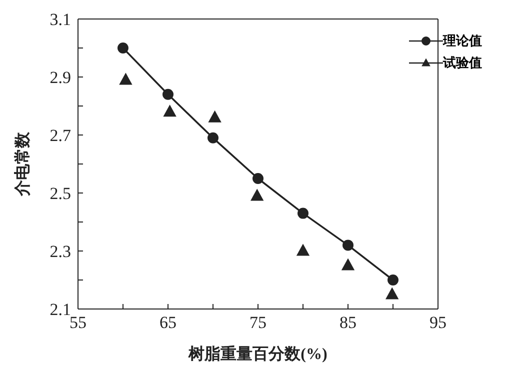 Image resolution: width=532 pixels, height=377 pixels. What do you see at coordinates (462, 63) in the screenshot?
I see `legend-label: 试验值` at bounding box center [462, 63].